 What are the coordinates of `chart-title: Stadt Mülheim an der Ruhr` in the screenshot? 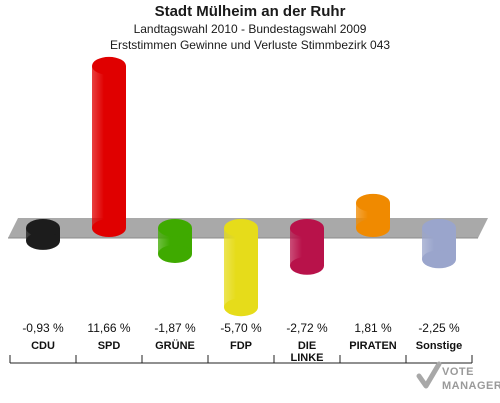 It's located at (250, 11).